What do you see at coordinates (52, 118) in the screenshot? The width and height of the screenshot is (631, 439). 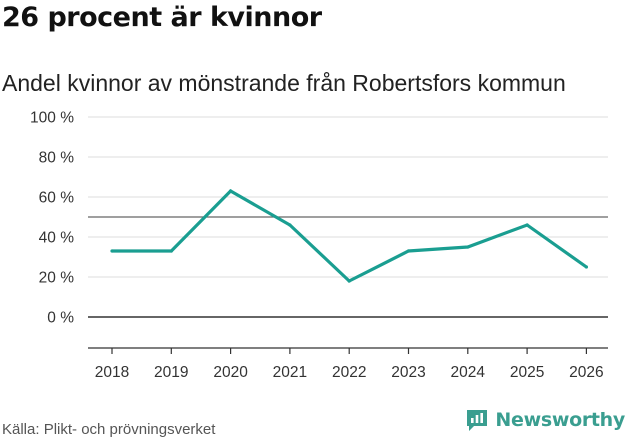 I see `y-tick-label: 100 %` at bounding box center [52, 118].